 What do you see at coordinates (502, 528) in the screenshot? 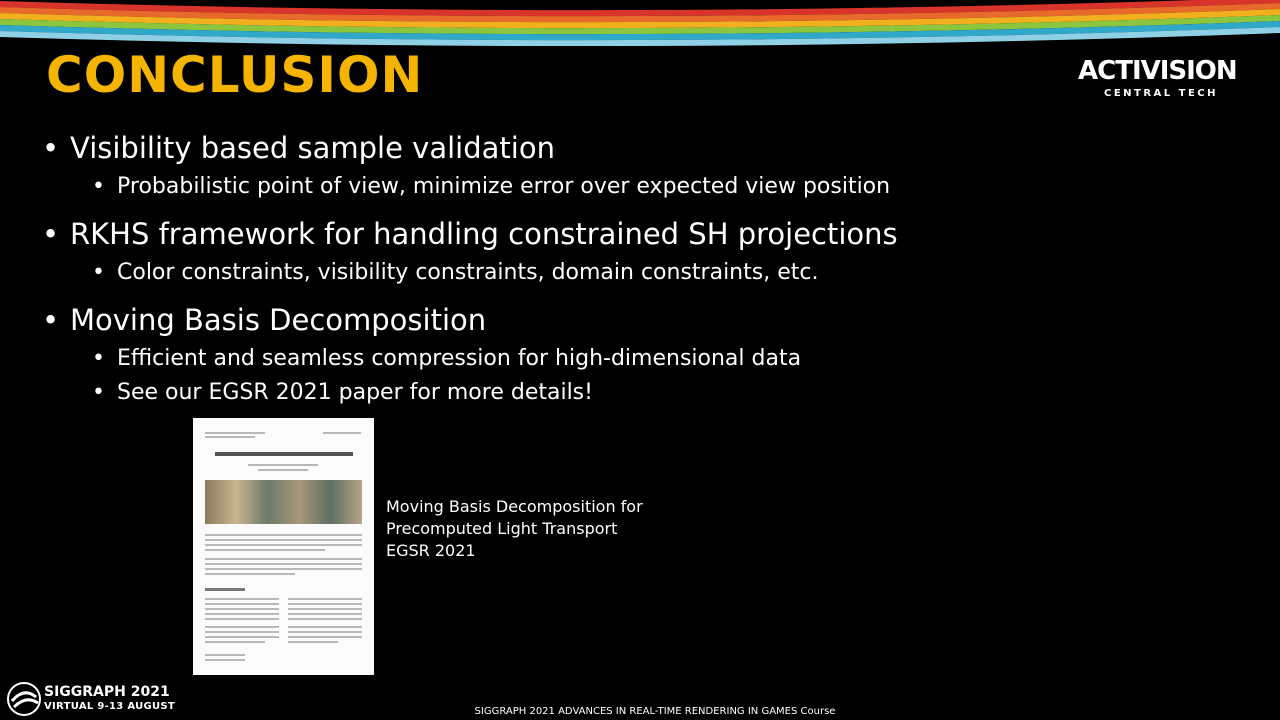
I see `caption-line: Precomputed Light Transport` at bounding box center [502, 528].